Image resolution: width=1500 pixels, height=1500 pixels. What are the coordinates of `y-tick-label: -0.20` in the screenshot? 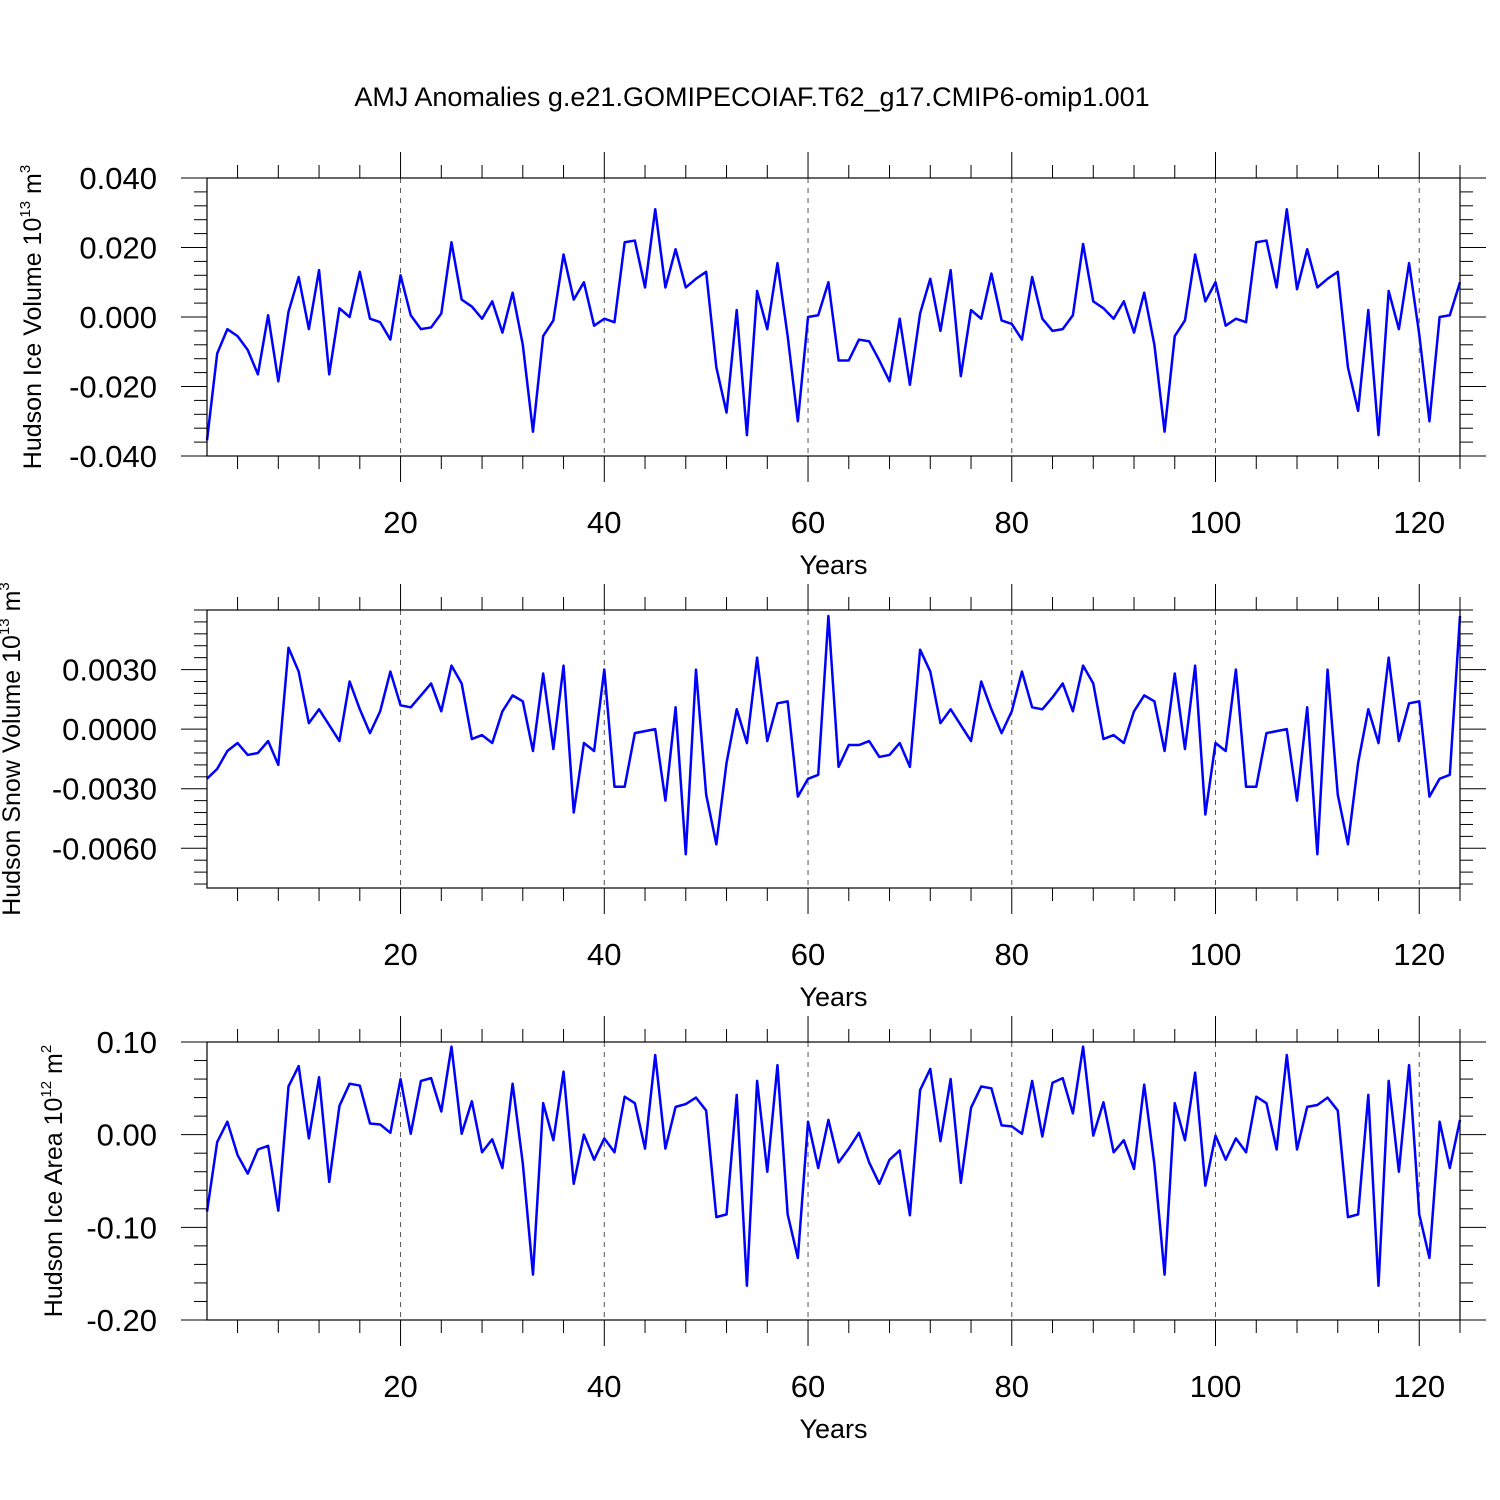 It's located at (121, 1320).